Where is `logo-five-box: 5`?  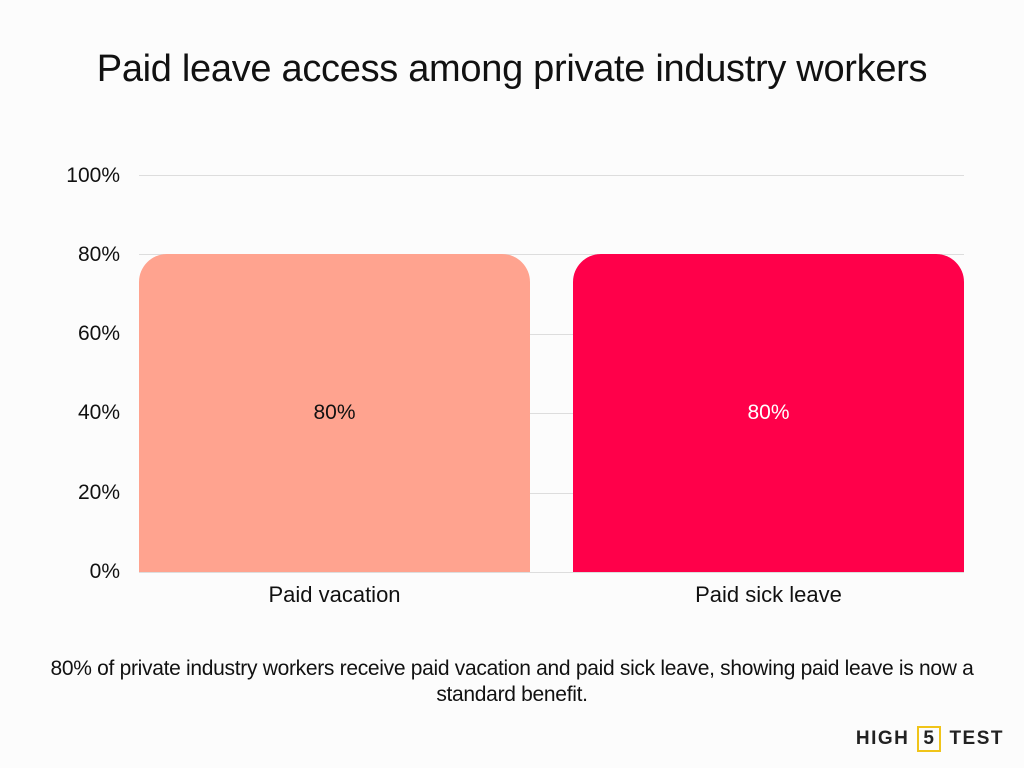
logo-five-box: 5 is located at coordinates (929, 739).